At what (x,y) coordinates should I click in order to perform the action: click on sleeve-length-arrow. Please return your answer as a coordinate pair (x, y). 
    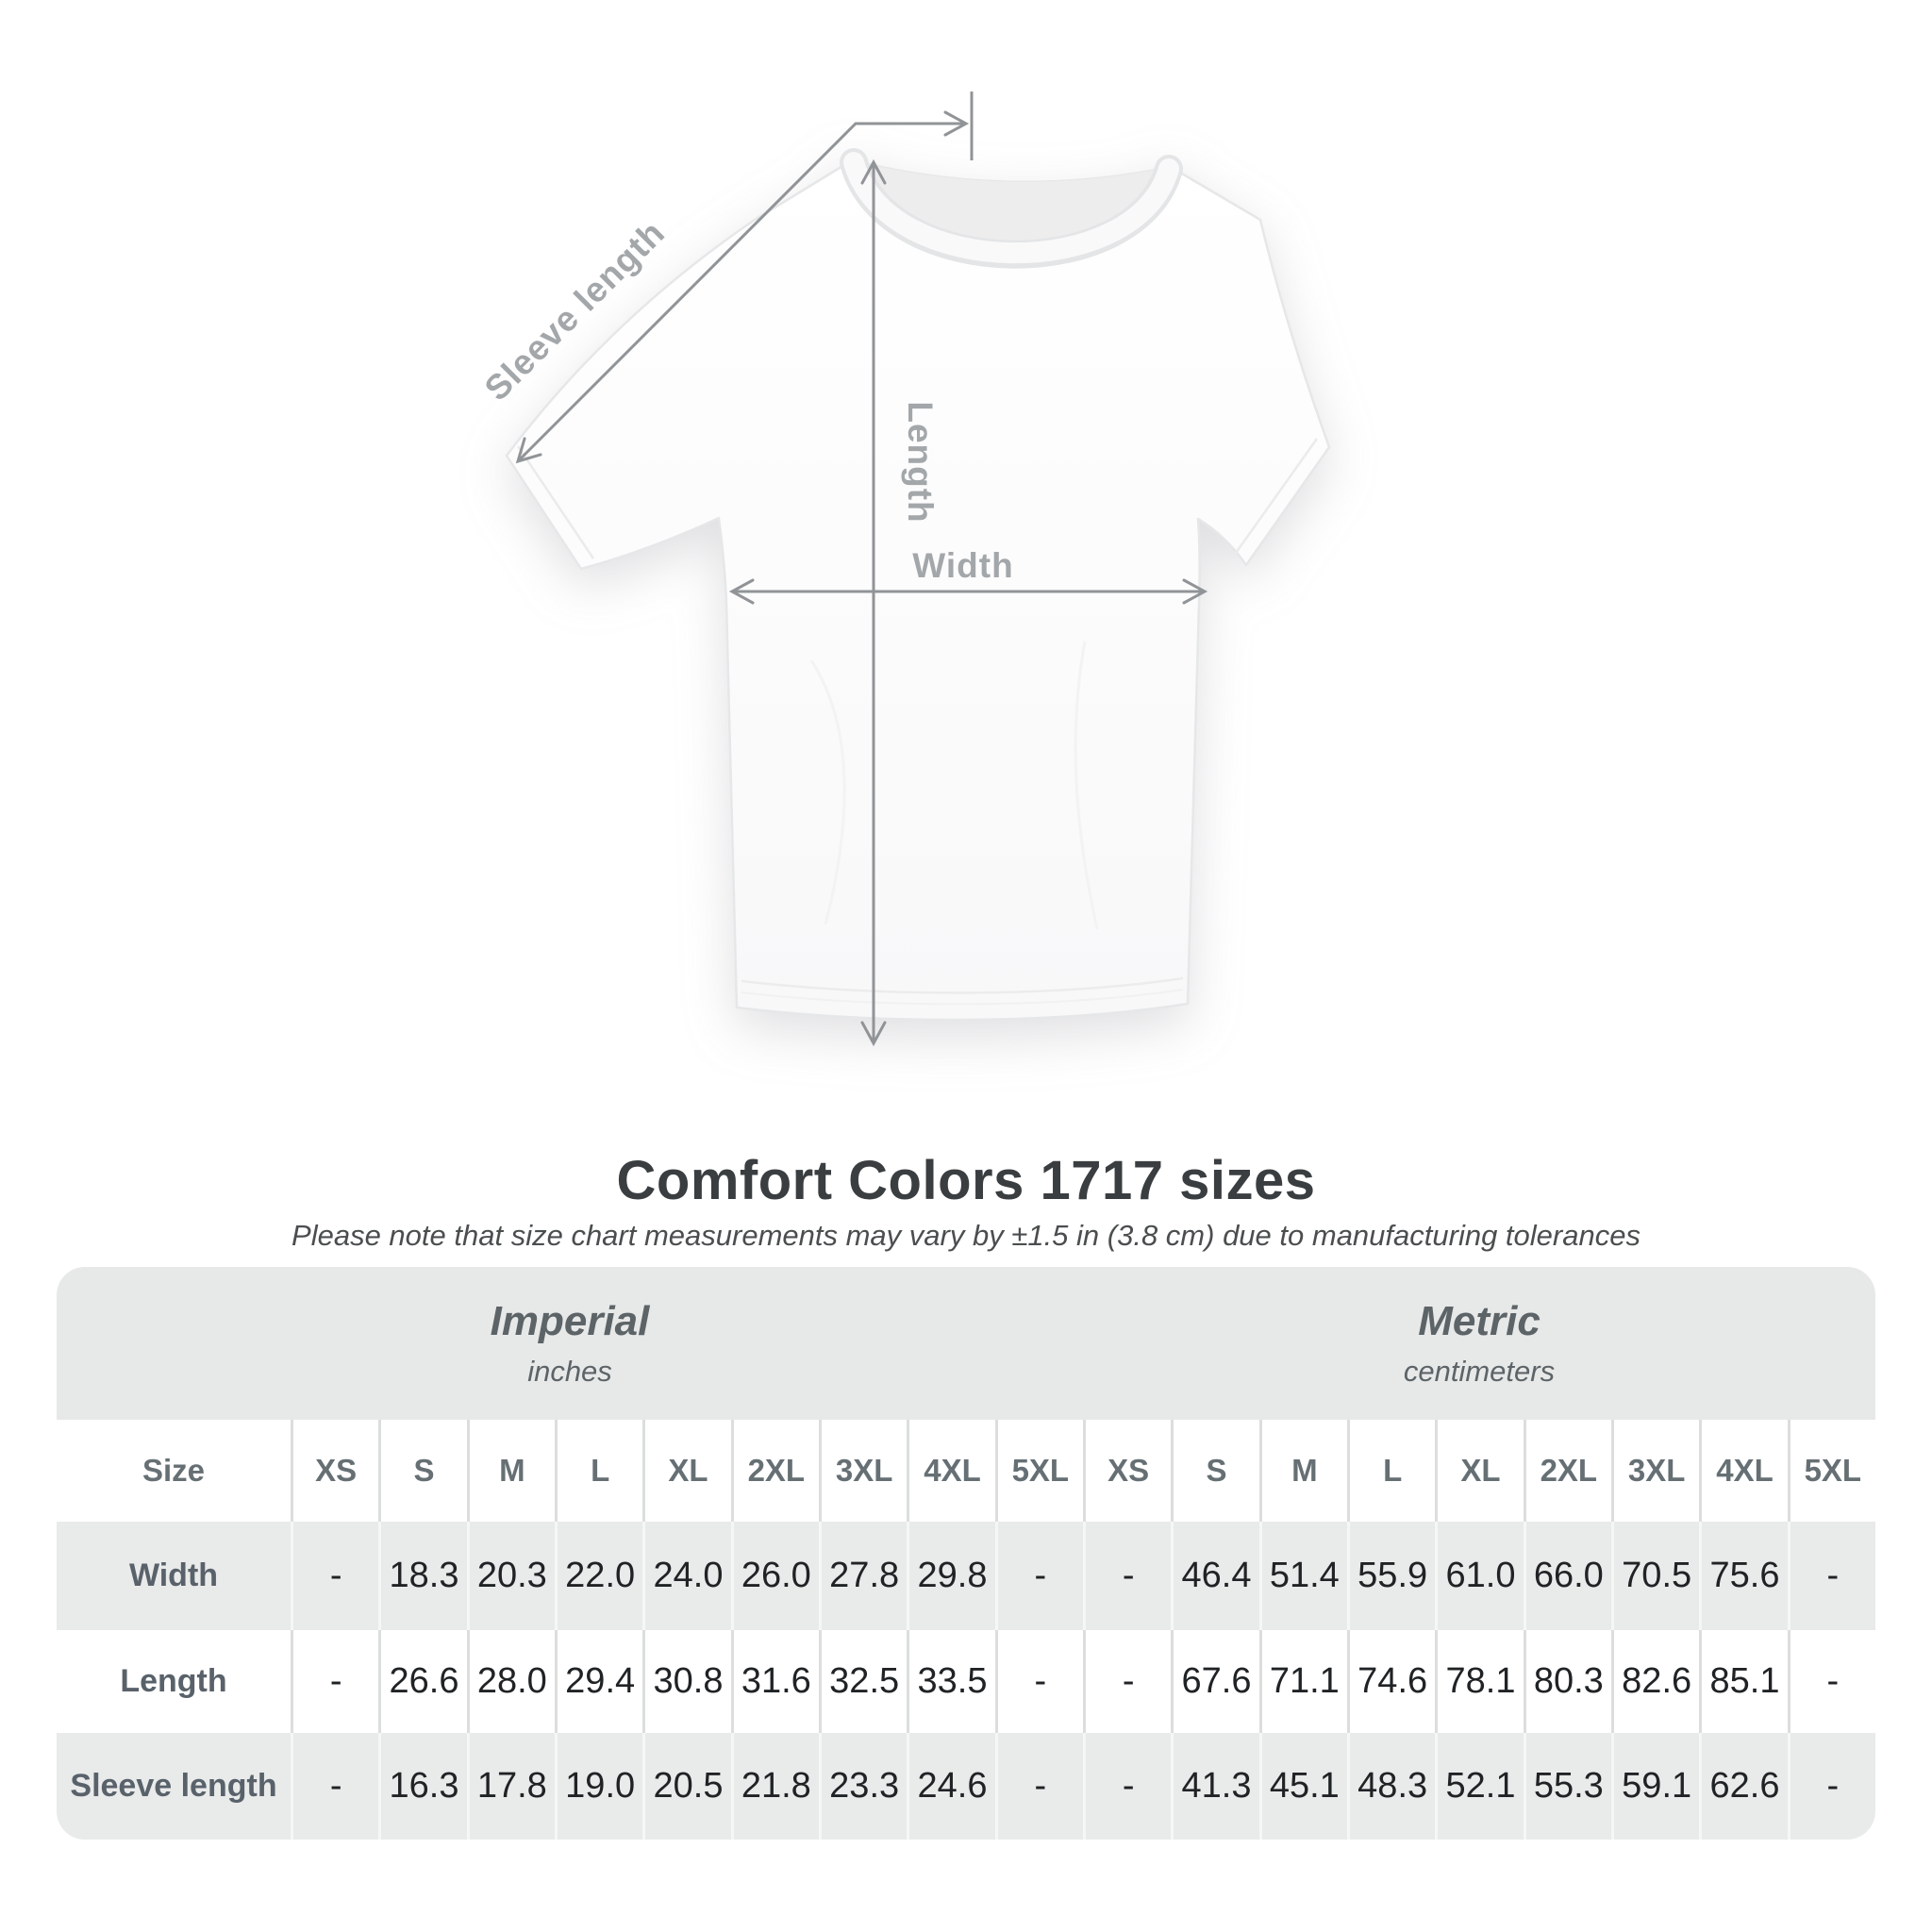
    Looking at the image, I should click on (742, 287).